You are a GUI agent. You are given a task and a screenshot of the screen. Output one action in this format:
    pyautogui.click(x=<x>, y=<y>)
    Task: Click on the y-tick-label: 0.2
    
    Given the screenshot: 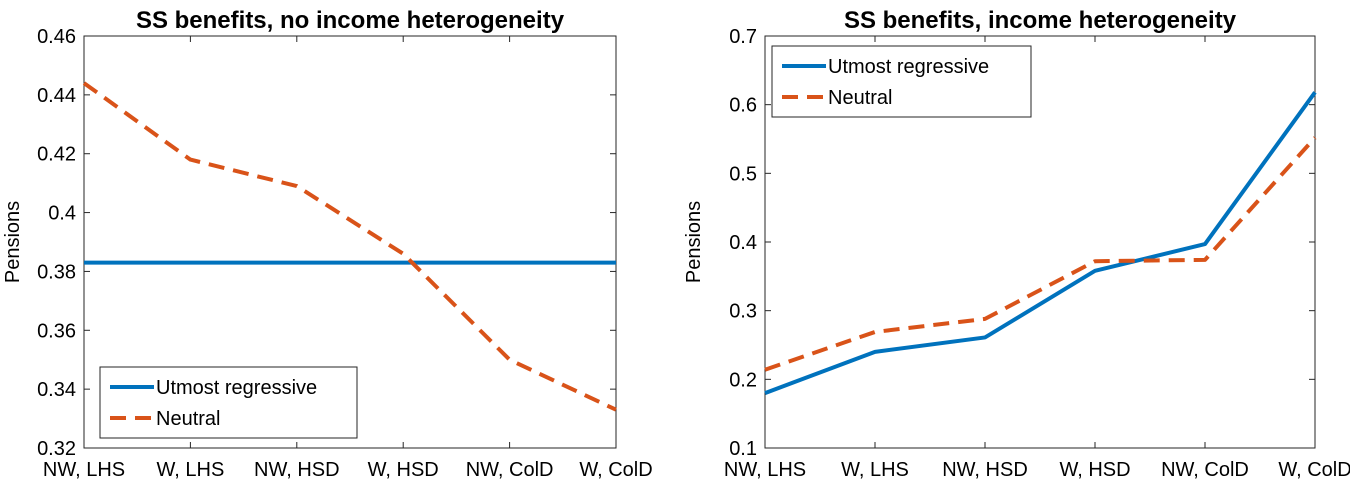 What is the action you would take?
    pyautogui.click(x=743, y=380)
    